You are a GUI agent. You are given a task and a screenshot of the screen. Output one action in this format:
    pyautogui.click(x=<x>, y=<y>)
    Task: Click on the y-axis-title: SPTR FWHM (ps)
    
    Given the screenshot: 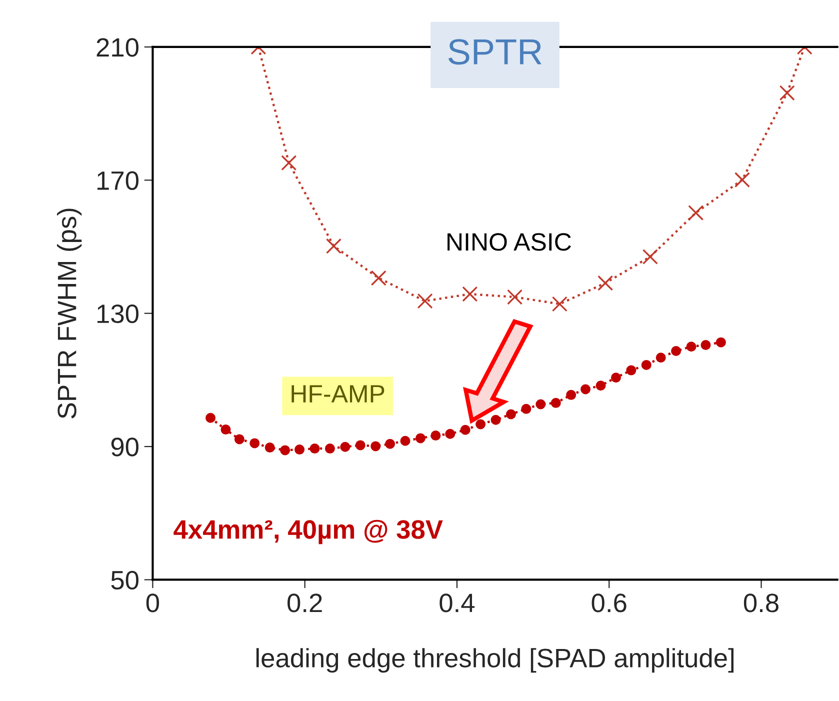 What is the action you would take?
    pyautogui.click(x=69, y=313)
    